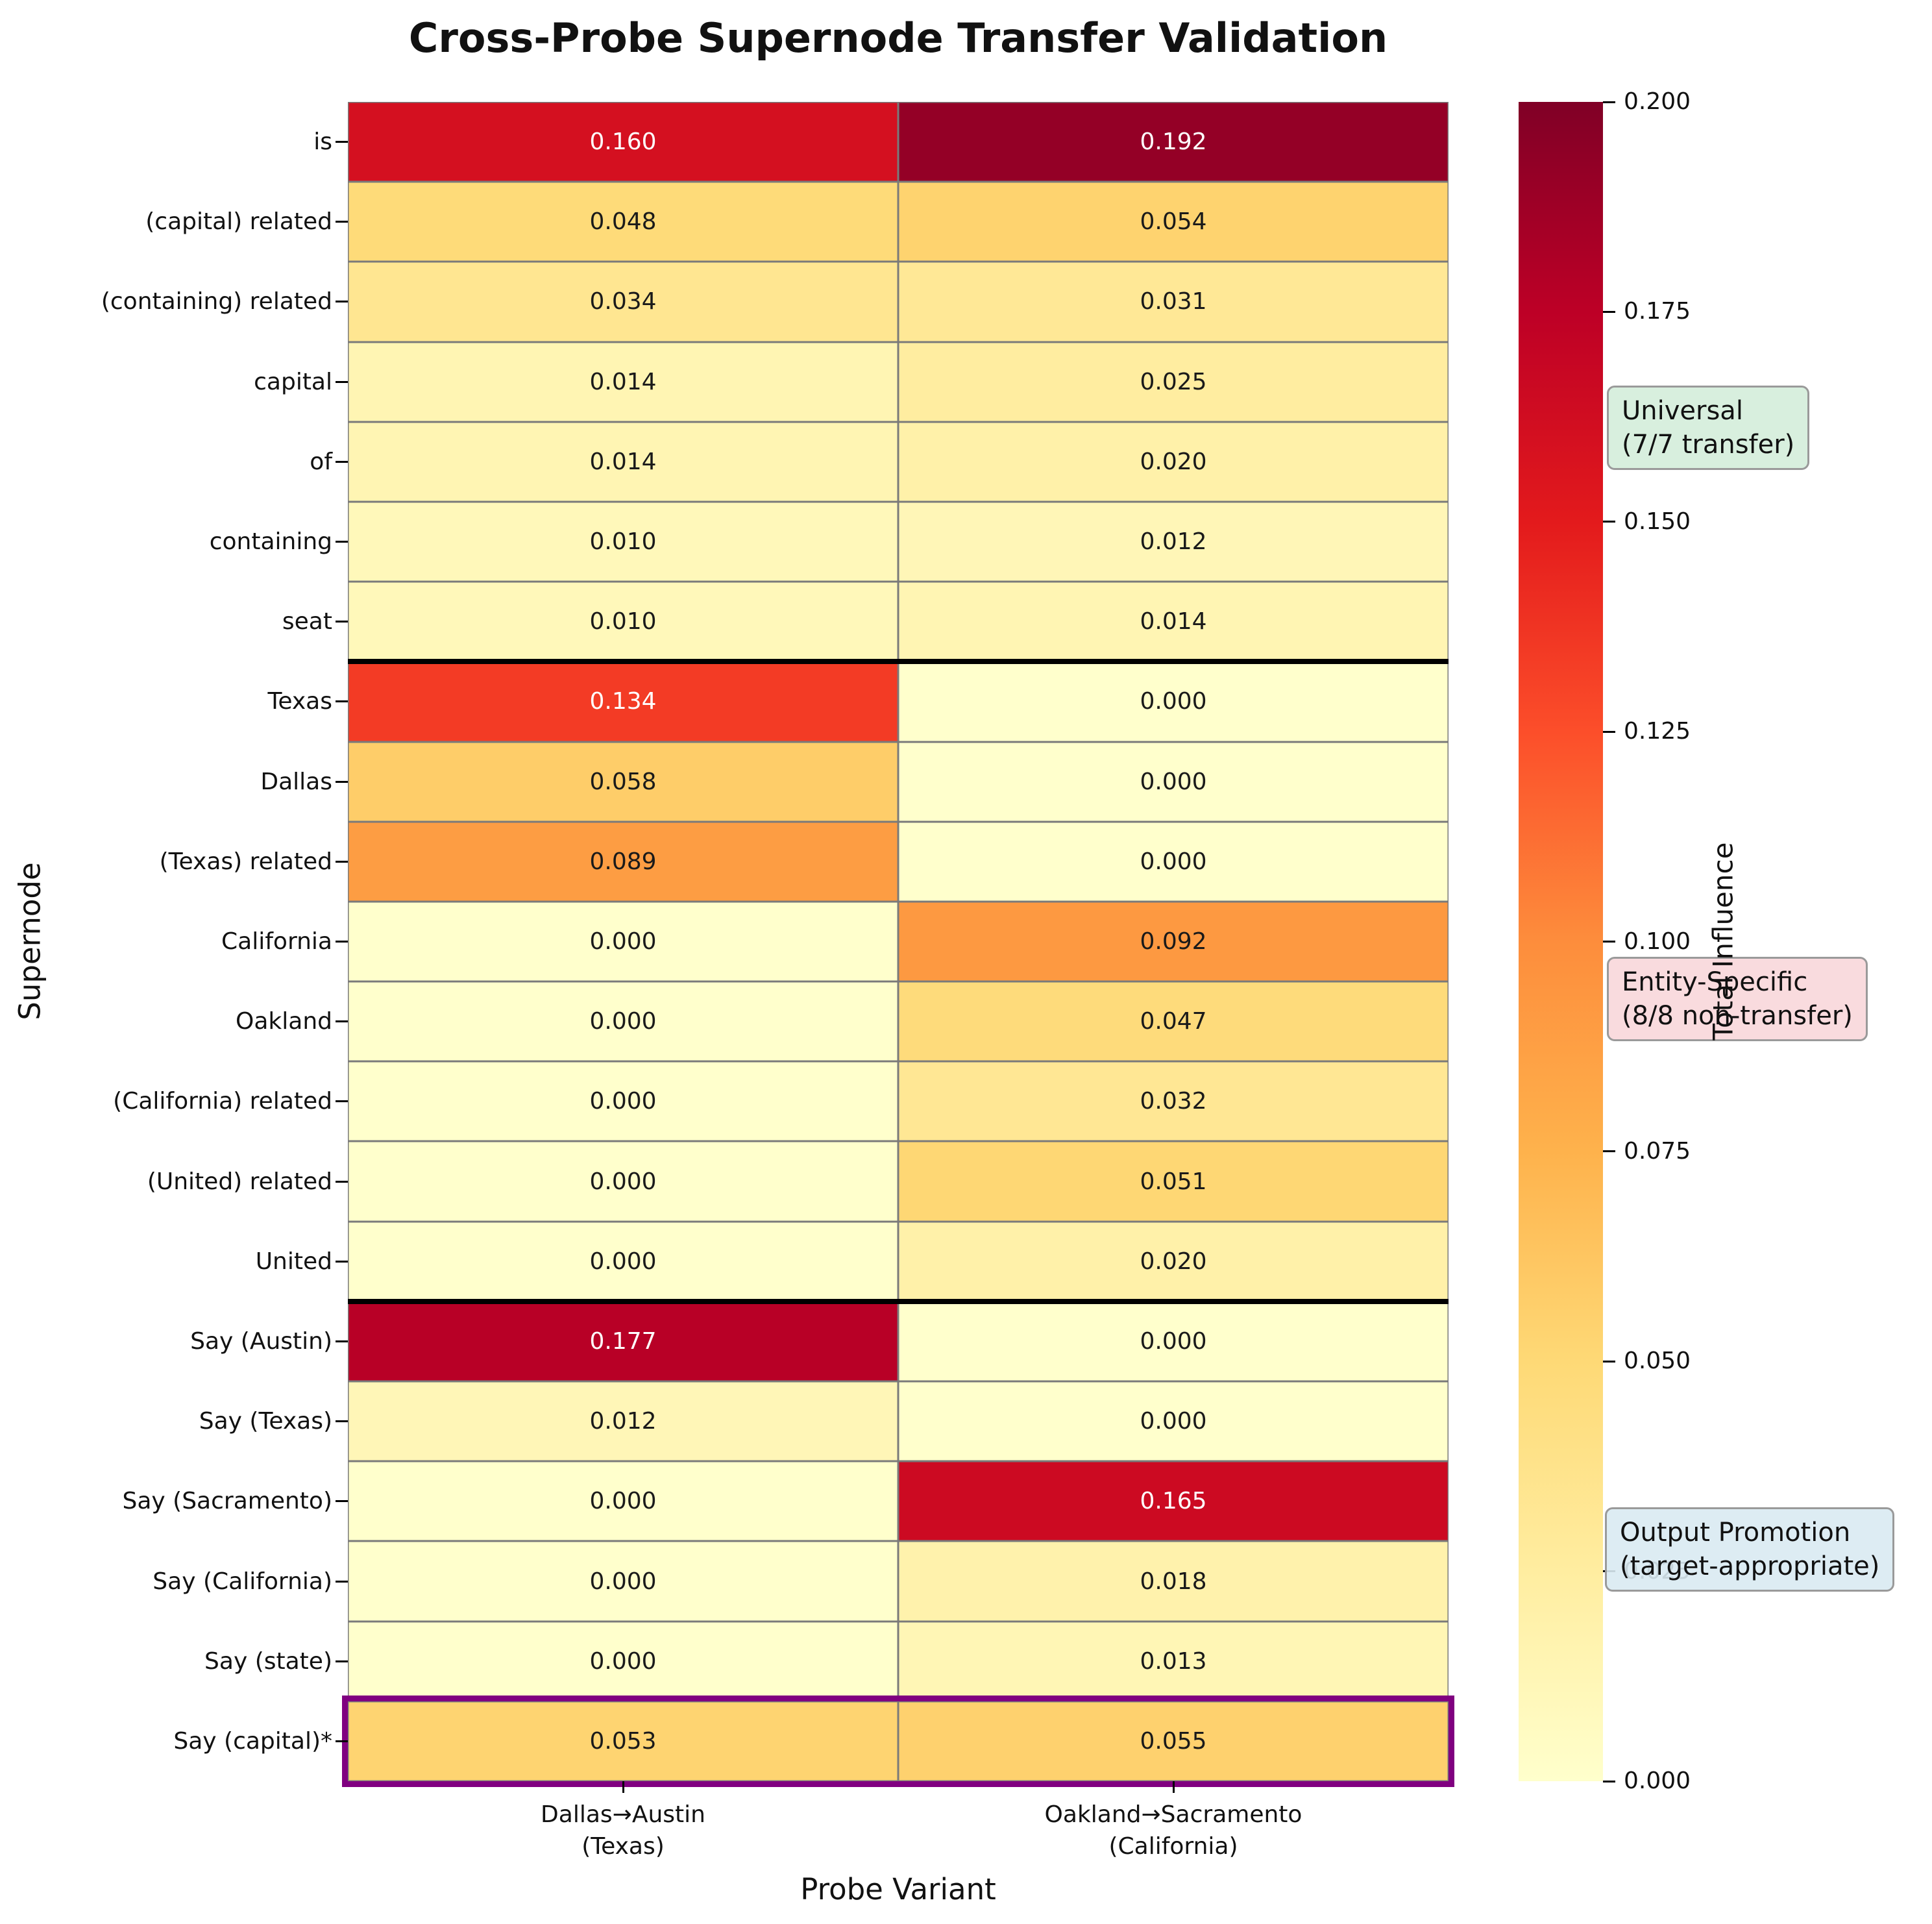 This screenshot has width=1932, height=1924. I want to click on heatmap-cell: 0.134, so click(623, 701).